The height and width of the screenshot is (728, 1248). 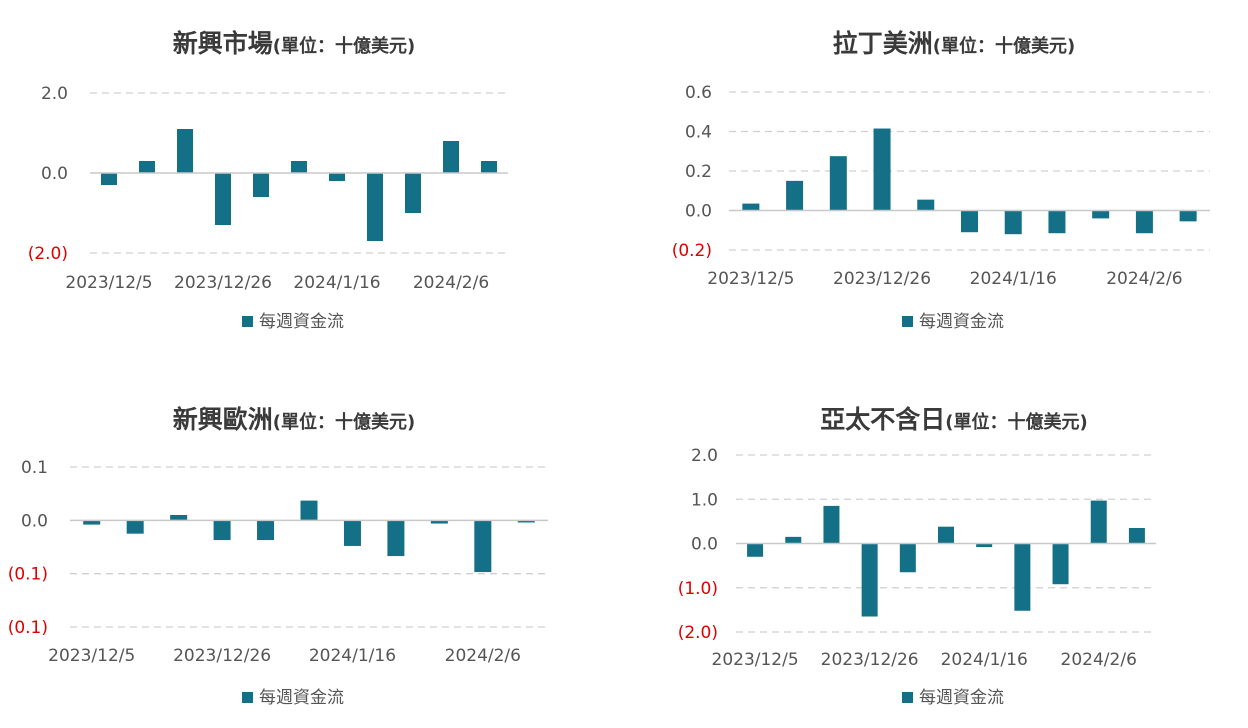 What do you see at coordinates (882, 419) in the screenshot?
I see `chart-title-main: 亞太不含日` at bounding box center [882, 419].